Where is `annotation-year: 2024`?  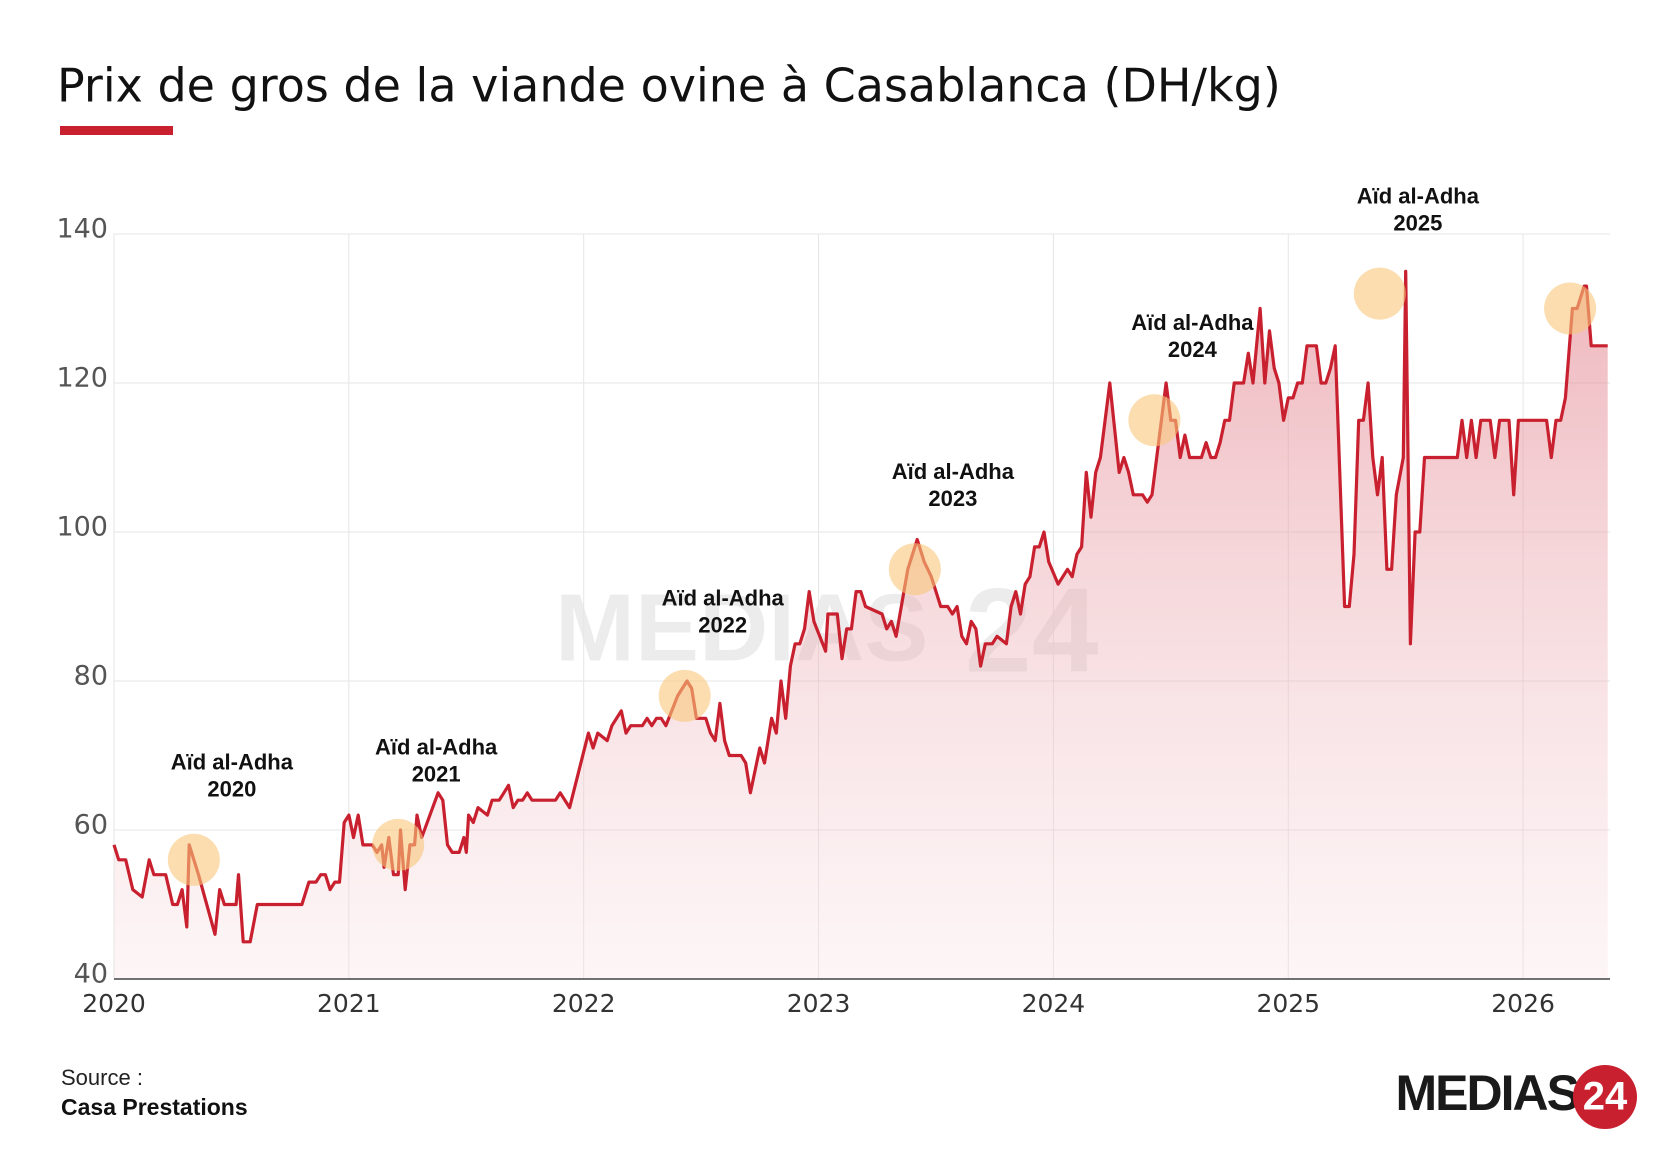
annotation-year: 2024 is located at coordinates (1193, 349).